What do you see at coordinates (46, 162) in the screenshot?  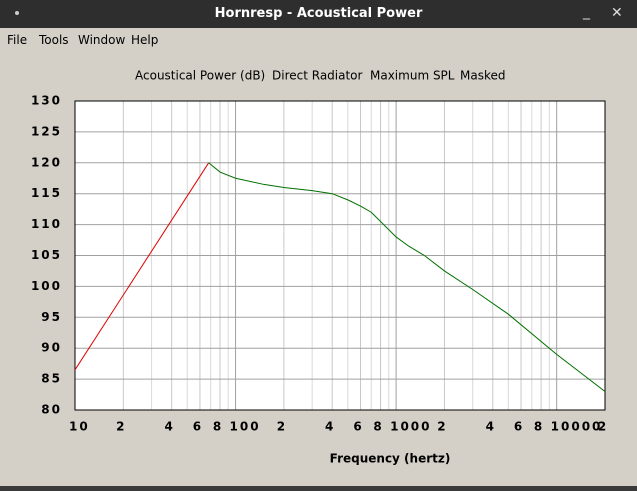 I see `y-tick-label: 120` at bounding box center [46, 162].